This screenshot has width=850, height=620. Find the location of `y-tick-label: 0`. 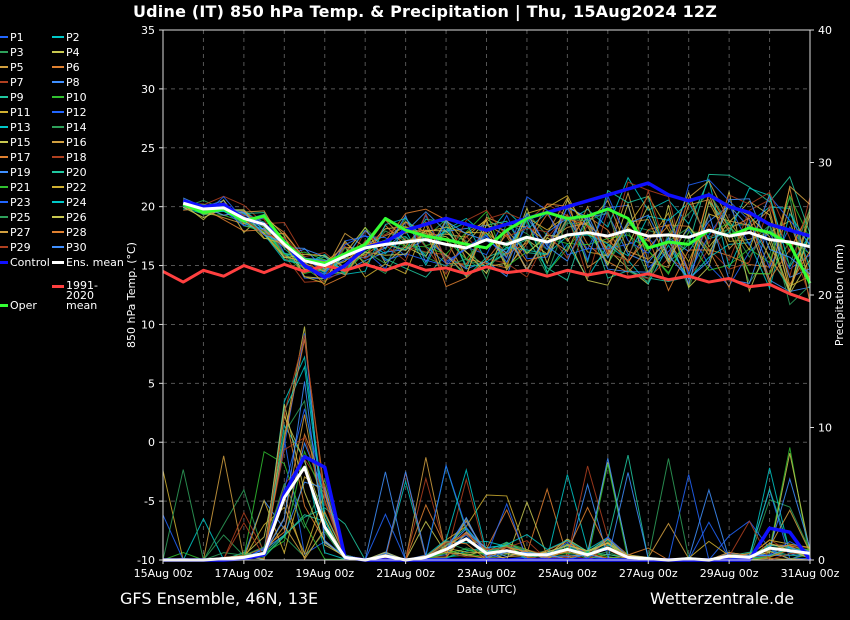

y-tick-label: 0 is located at coordinates (151, 442).